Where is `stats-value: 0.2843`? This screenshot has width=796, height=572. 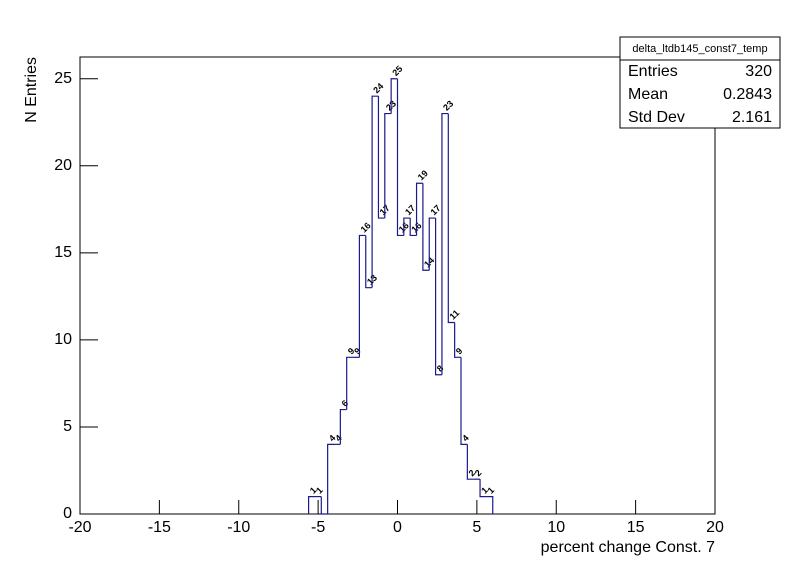 stats-value: 0.2843 is located at coordinates (747, 94).